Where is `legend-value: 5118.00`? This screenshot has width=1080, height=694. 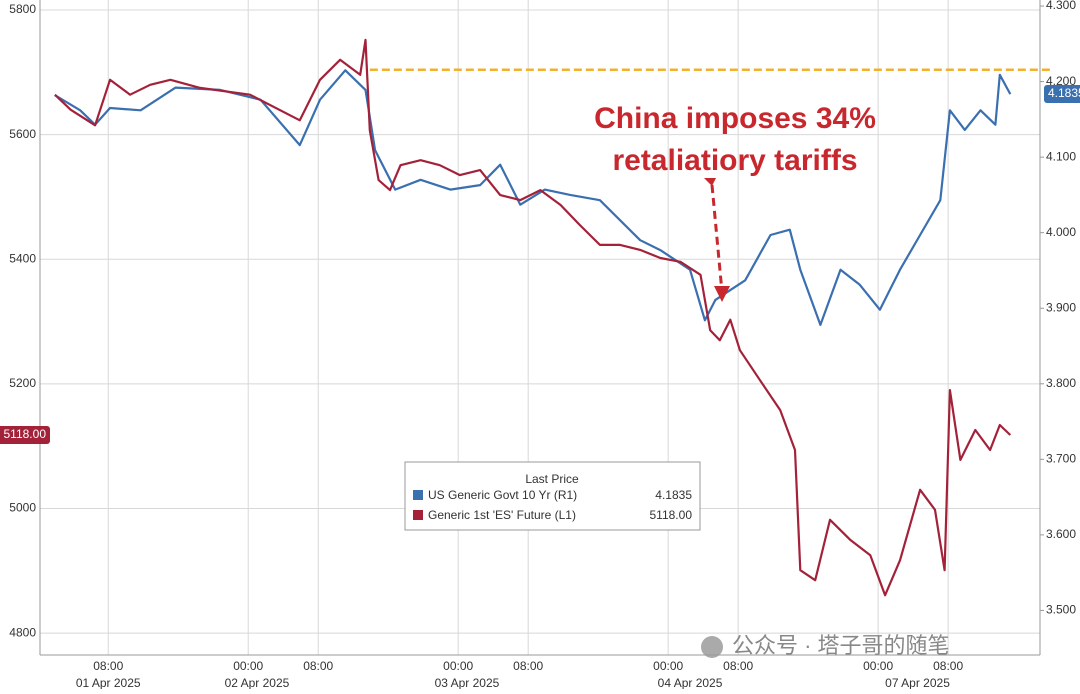
legend-value: 5118.00 is located at coordinates (671, 515).